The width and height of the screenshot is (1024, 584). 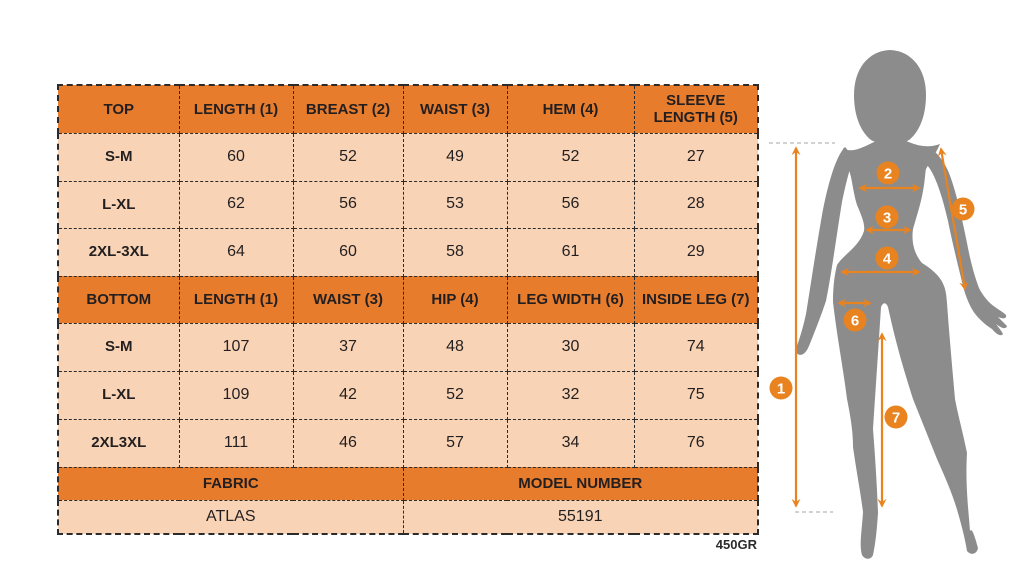 I want to click on header-cell: TOP, so click(x=118, y=109).